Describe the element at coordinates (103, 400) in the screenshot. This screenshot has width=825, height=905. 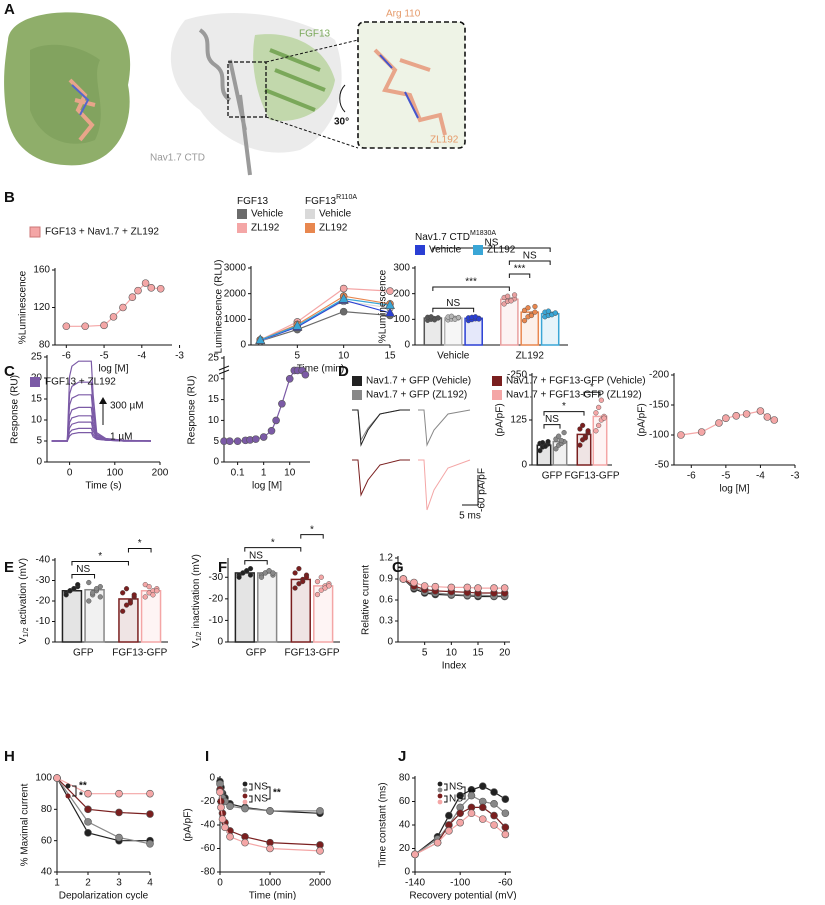
I see `arrow-head` at that location.